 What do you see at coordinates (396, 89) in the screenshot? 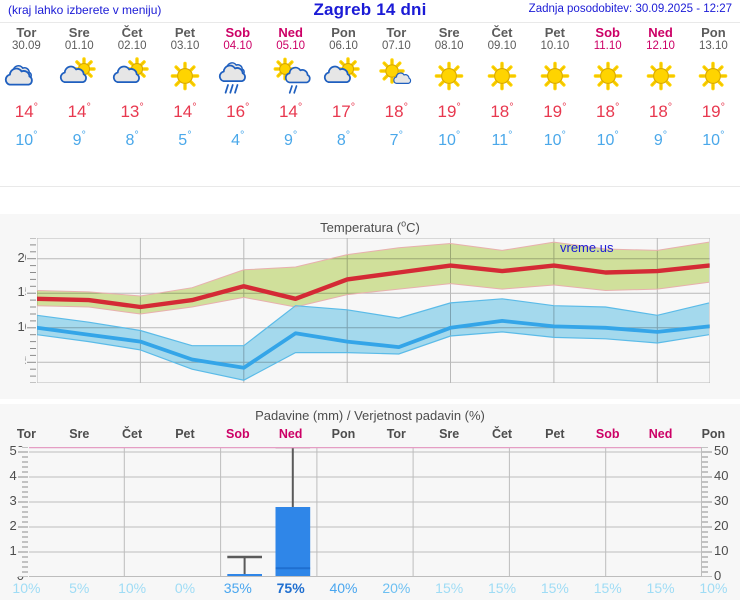
I see `day-column: Tor 07.10 18° 7°` at bounding box center [396, 89].